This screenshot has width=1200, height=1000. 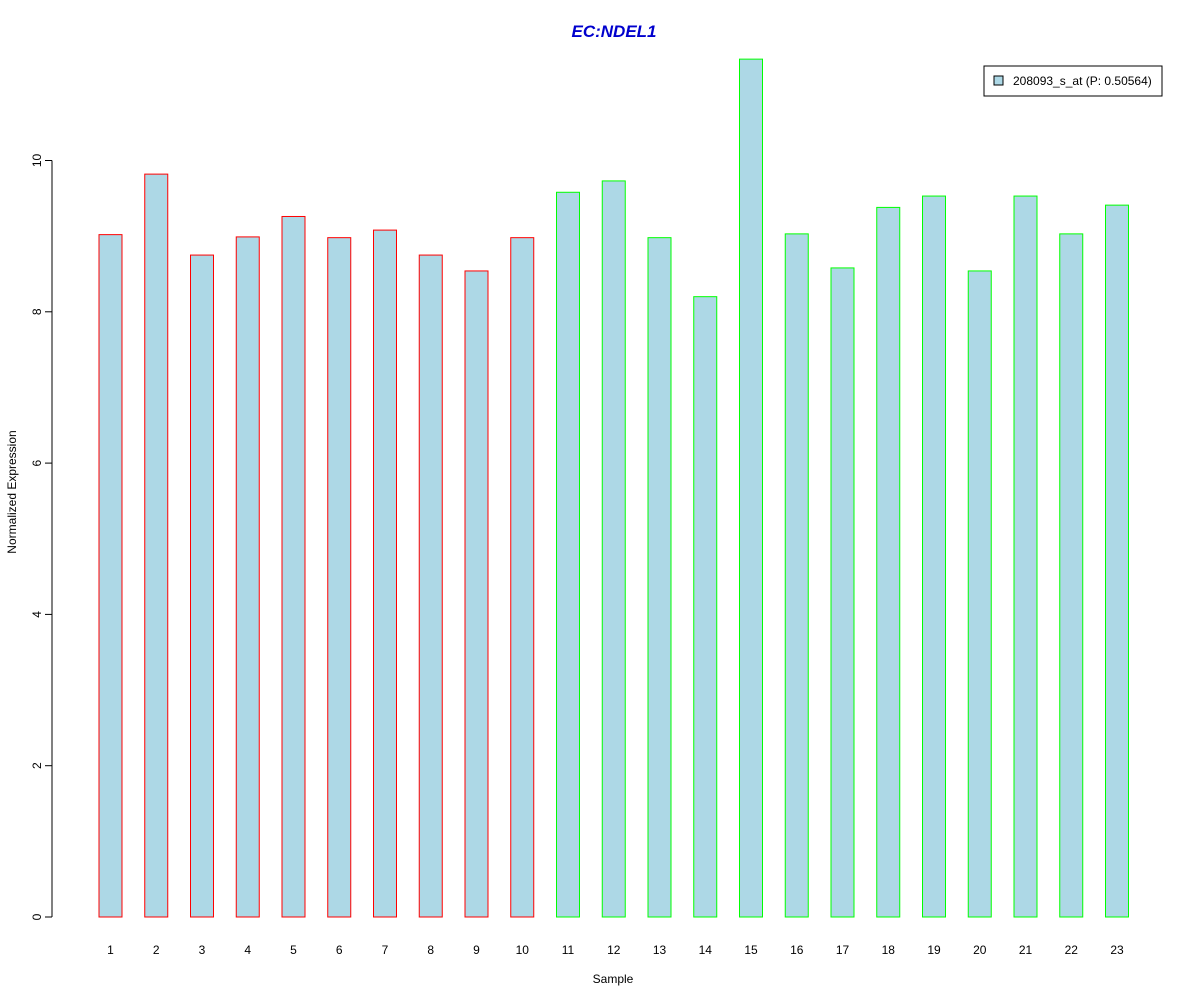 What do you see at coordinates (202, 950) in the screenshot?
I see `x-tick-label: 3` at bounding box center [202, 950].